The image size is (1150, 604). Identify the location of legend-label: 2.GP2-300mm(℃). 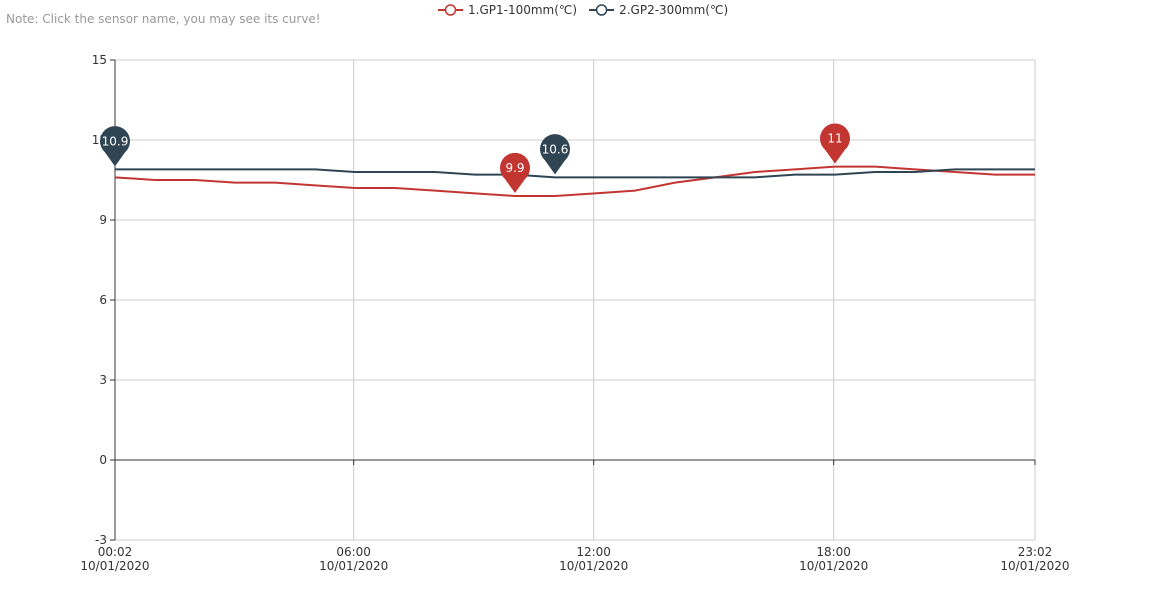
(673, 10).